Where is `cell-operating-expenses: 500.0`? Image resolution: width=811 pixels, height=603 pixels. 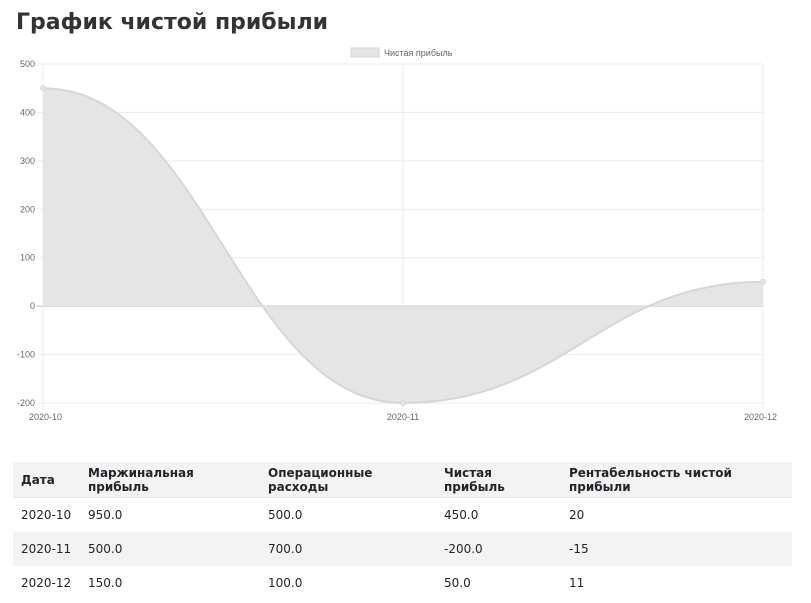 cell-operating-expenses: 500.0 is located at coordinates (285, 515).